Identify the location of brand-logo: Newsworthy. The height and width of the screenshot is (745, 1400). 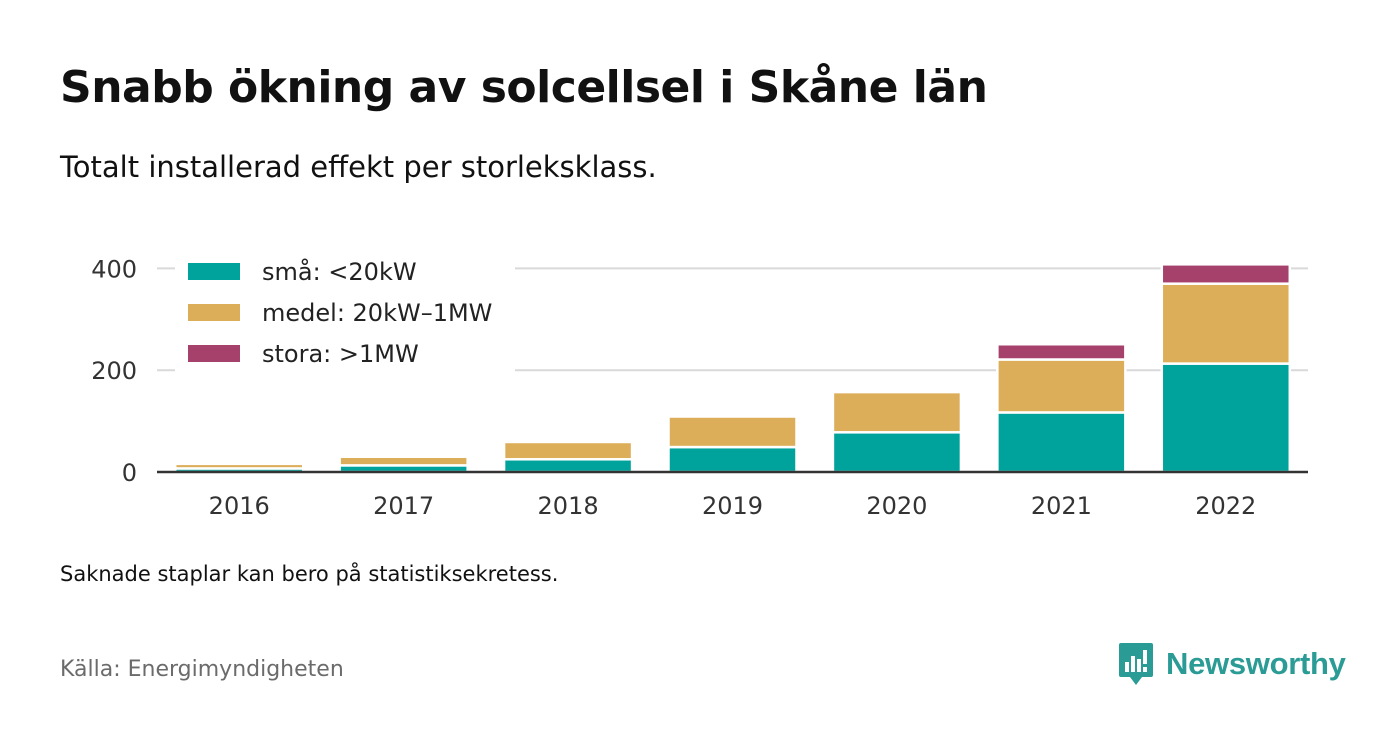
(1232, 664).